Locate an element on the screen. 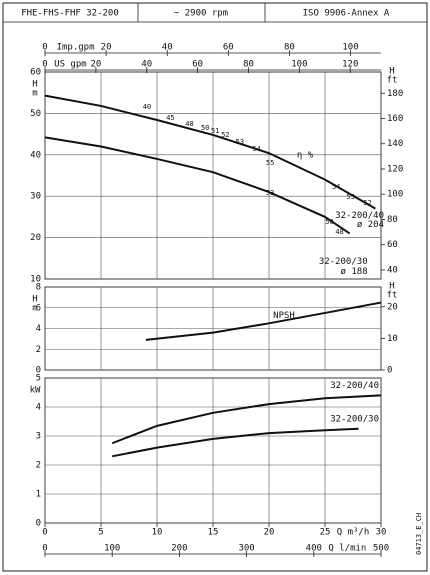 The height and width of the screenshot is (575, 430). series-label: NPSH is located at coordinates (284, 316).